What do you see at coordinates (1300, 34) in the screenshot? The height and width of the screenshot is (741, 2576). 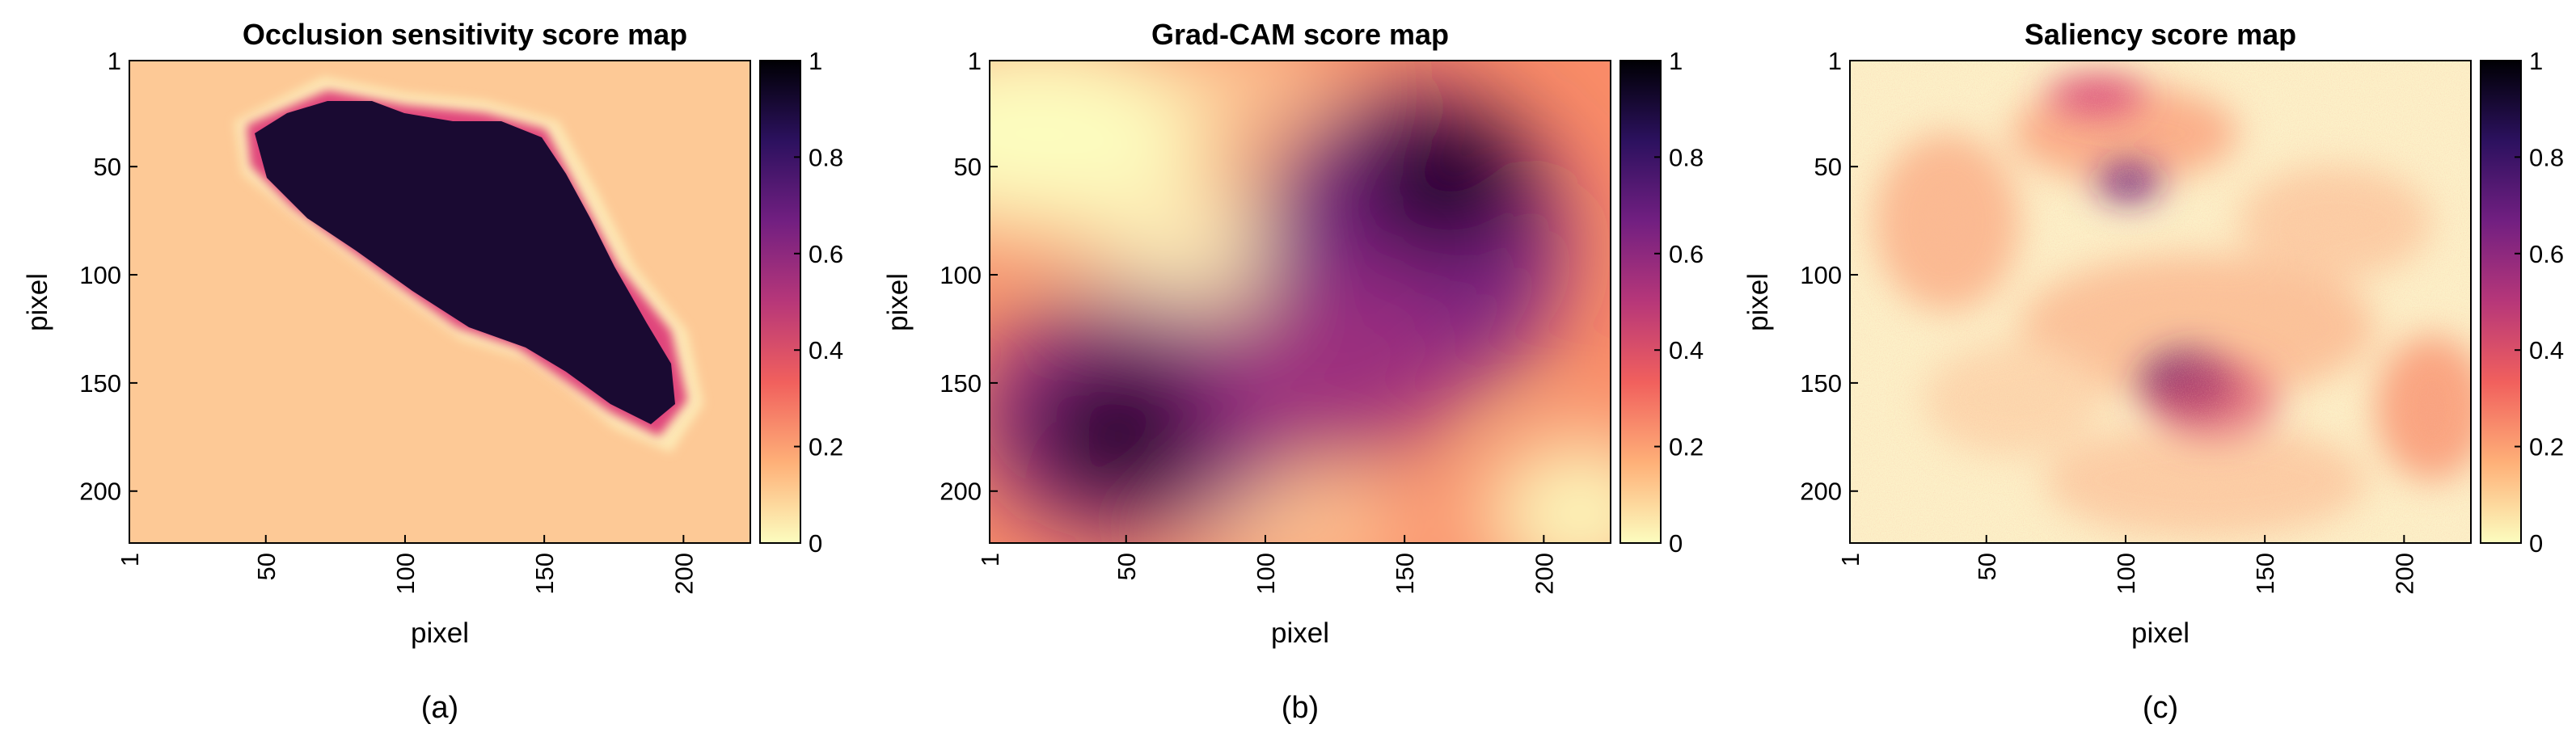 I see `panel-b-title: Grad-CAM score map` at bounding box center [1300, 34].